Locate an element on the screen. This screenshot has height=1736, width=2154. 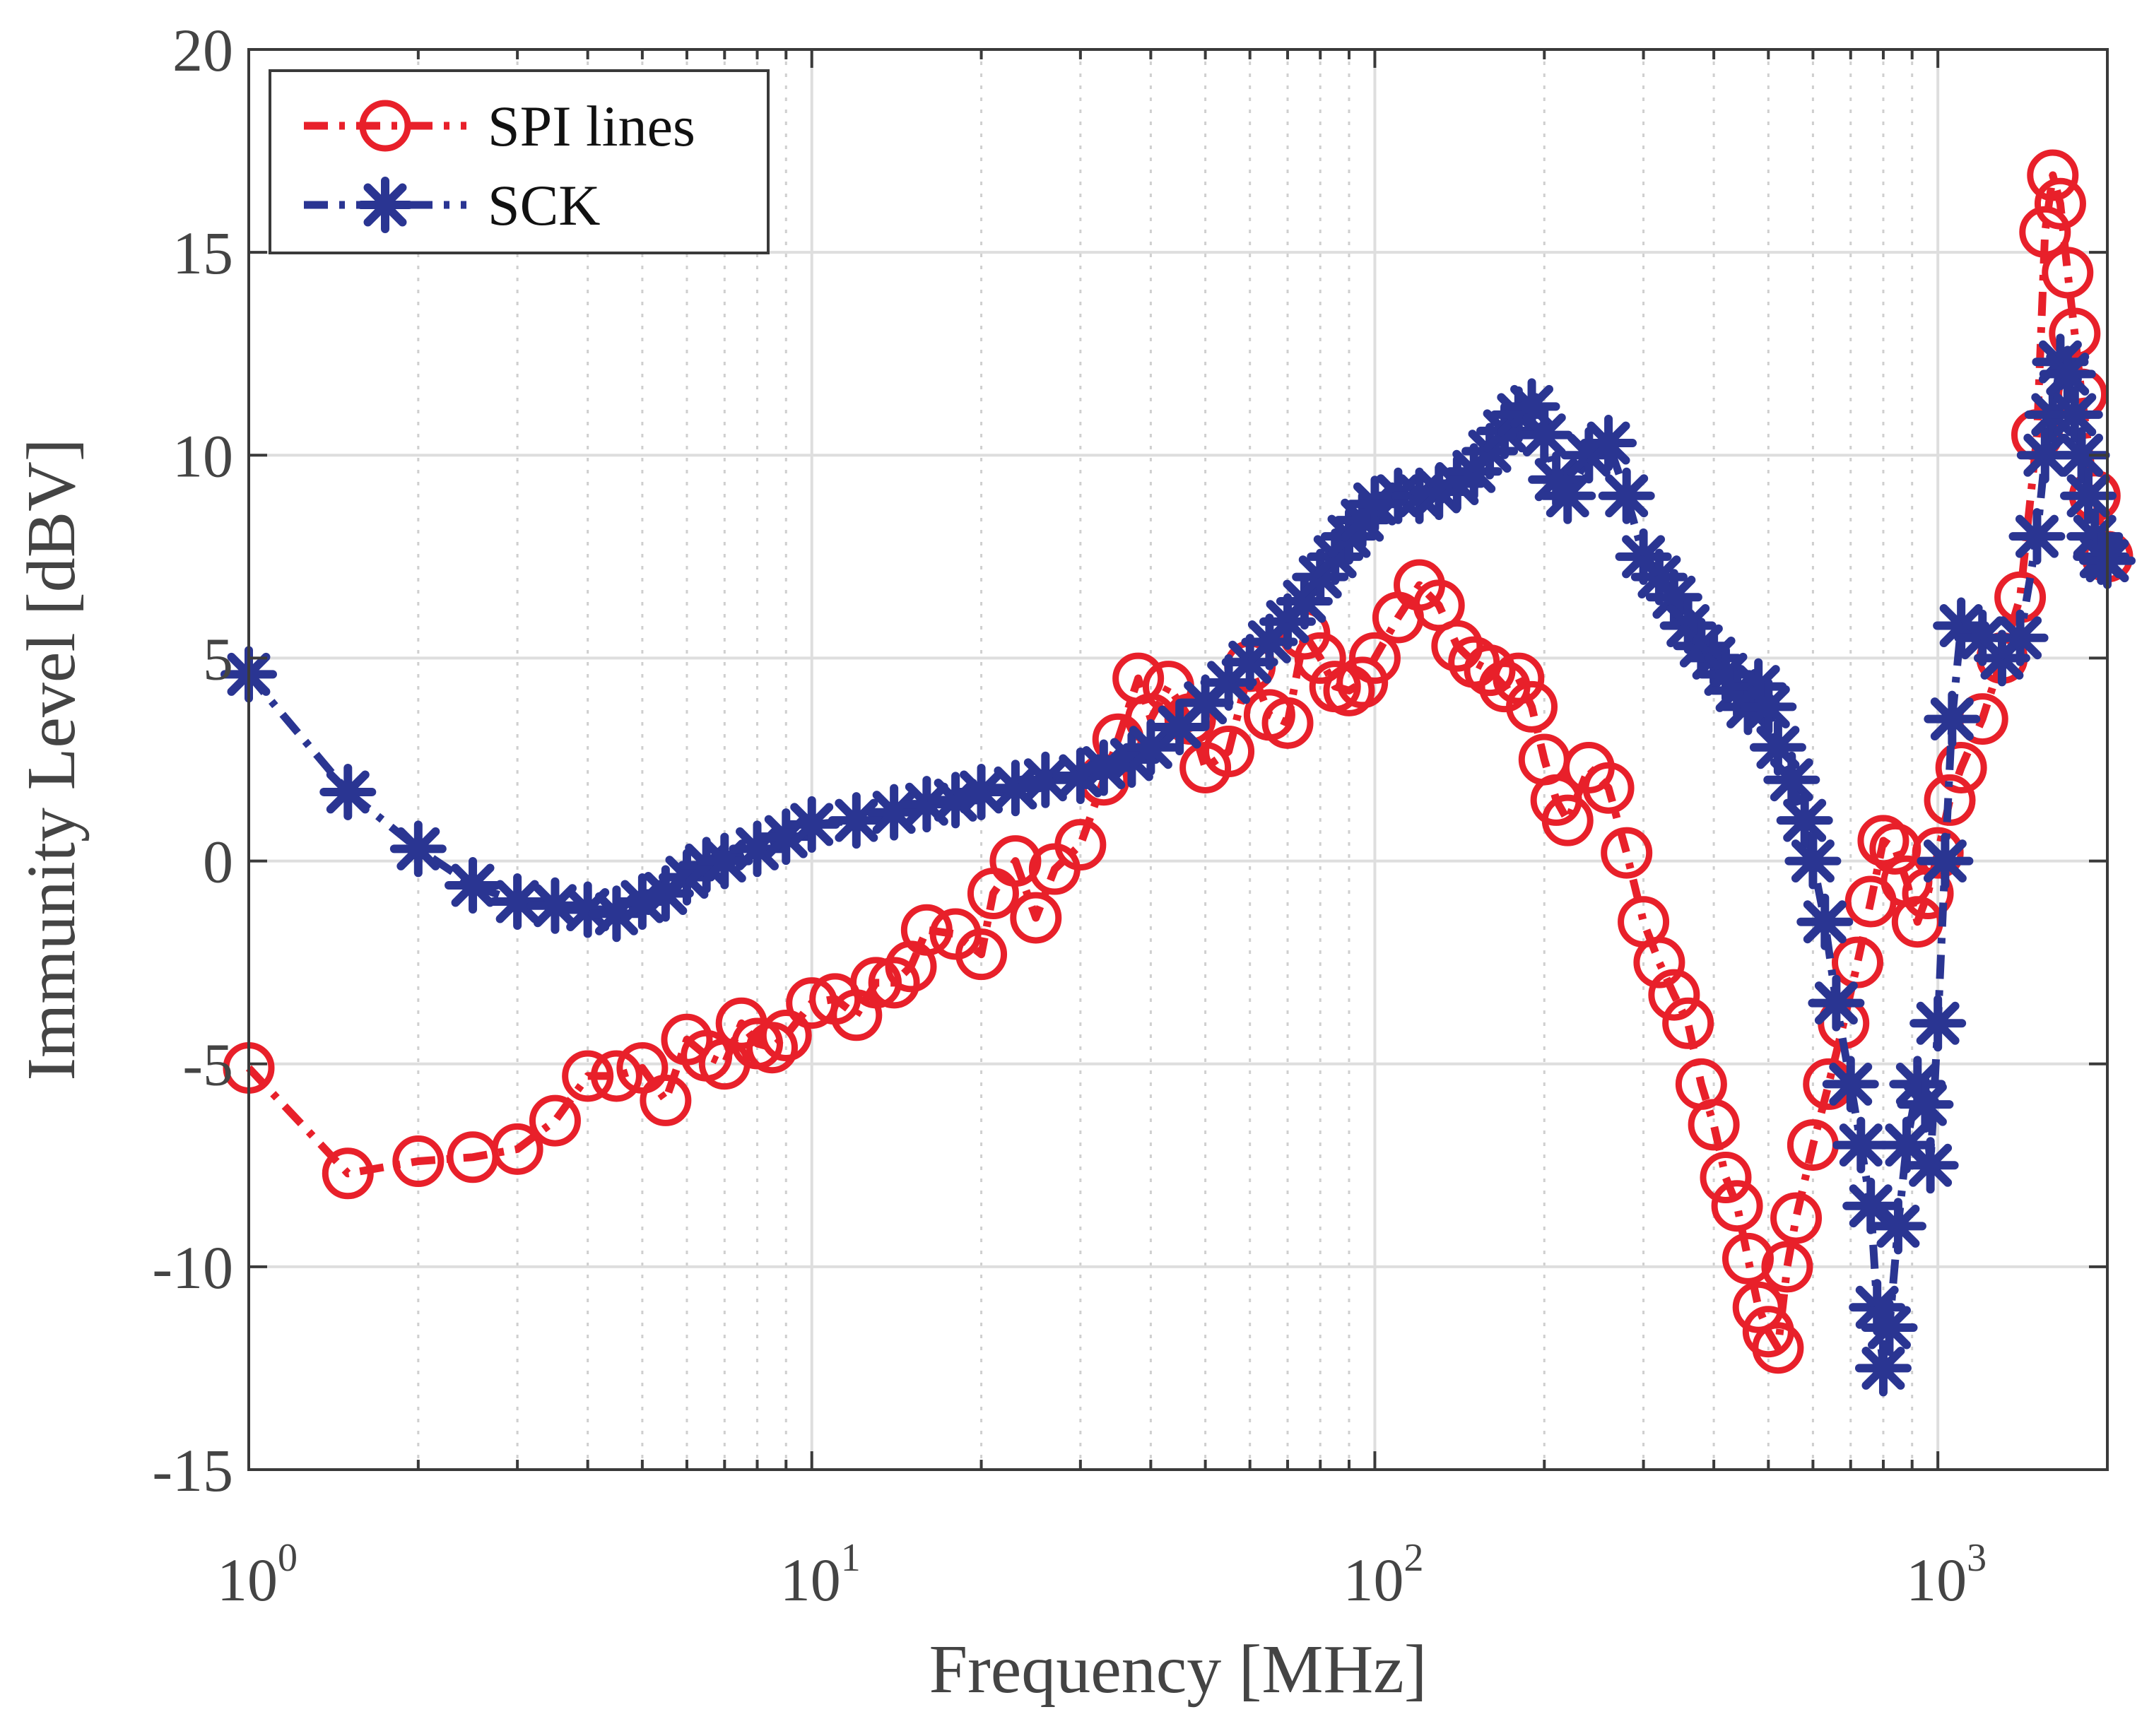
x-tick-label: 10² is located at coordinates (1383, 1575).